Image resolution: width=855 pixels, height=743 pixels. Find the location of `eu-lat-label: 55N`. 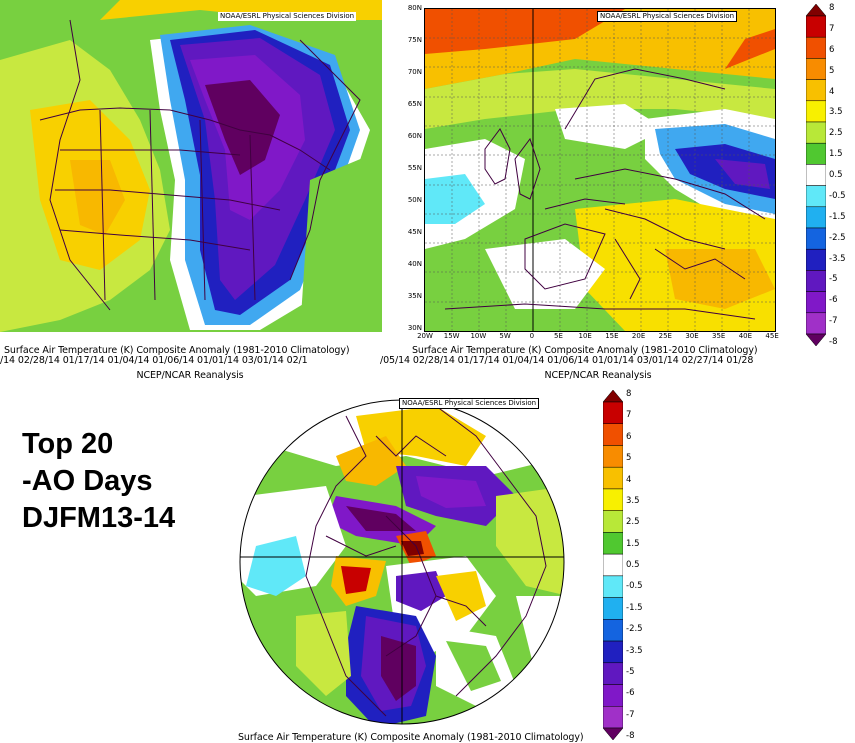

eu-lat-label: 55N is located at coordinates (414, 168).